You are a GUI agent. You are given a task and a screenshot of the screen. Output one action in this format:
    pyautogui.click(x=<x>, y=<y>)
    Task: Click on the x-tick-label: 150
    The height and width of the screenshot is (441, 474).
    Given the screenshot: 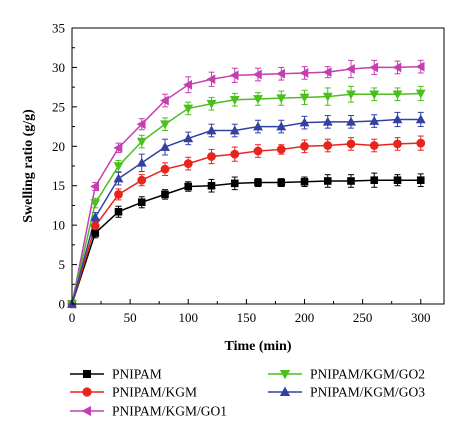 What is the action you would take?
    pyautogui.click(x=247, y=317)
    